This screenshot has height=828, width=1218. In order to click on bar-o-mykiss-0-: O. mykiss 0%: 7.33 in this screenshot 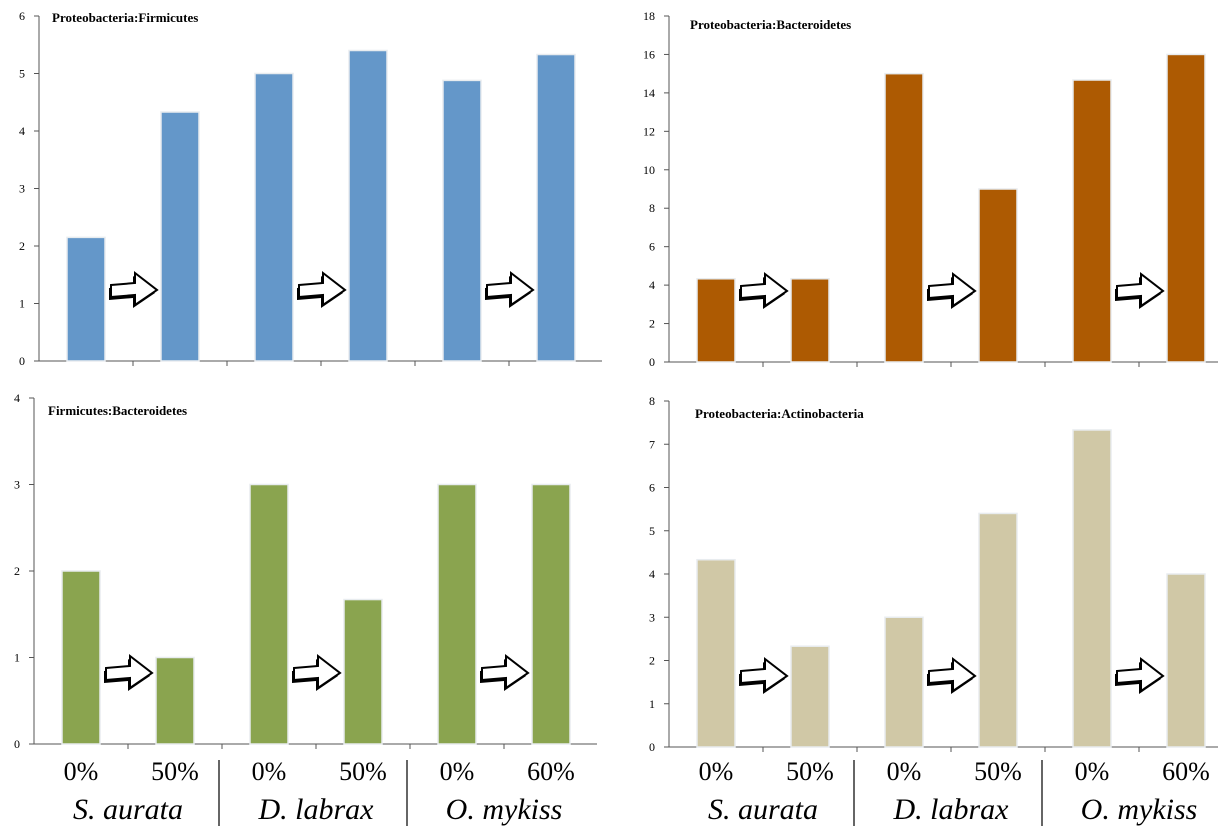, I will do `click(1092, 588)`.